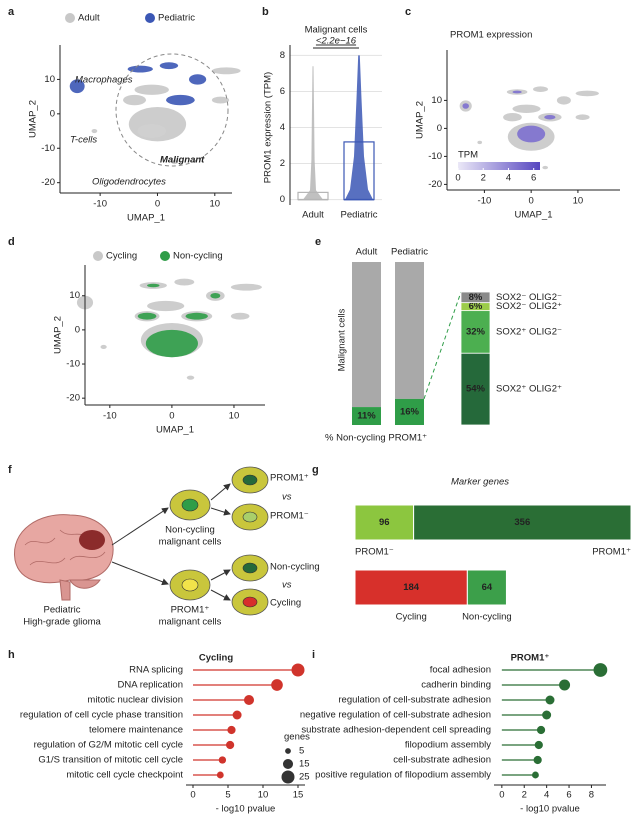 This screenshot has height=834, width=641. What do you see at coordinates (374, 552) in the screenshot?
I see `segment-name: PROM1⁻` at bounding box center [374, 552].